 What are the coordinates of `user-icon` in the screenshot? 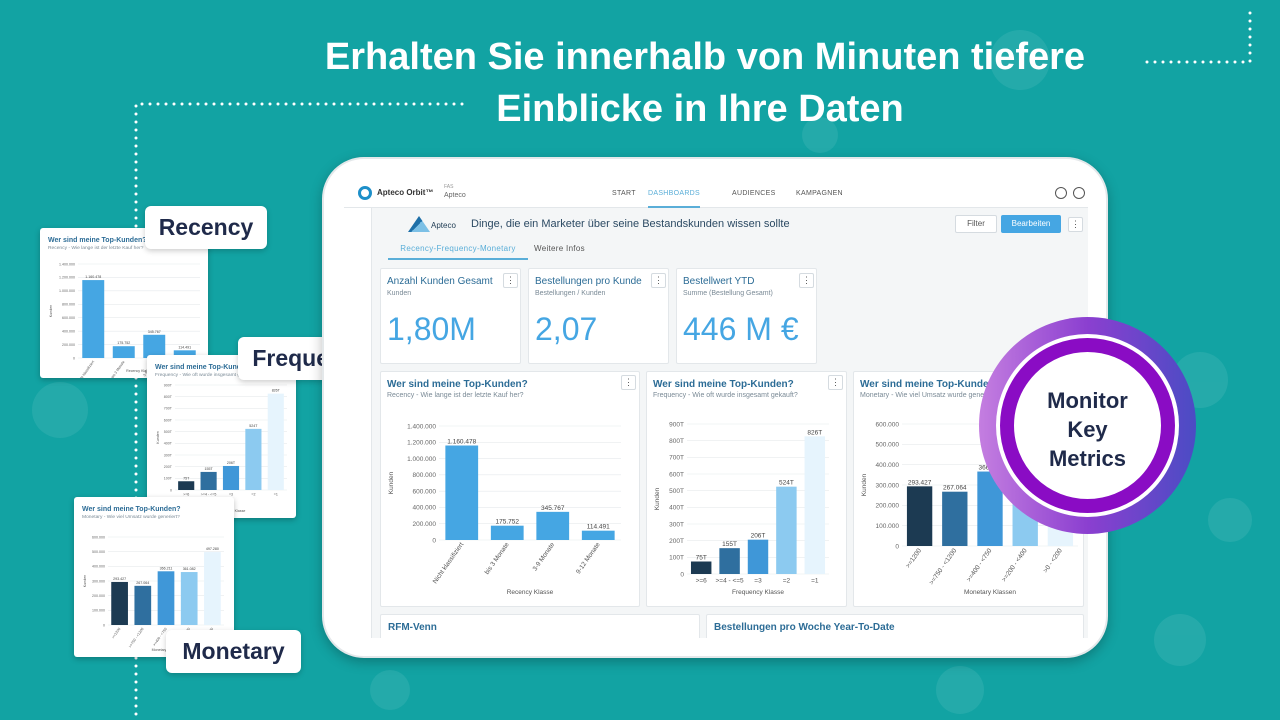 It's located at (1079, 193).